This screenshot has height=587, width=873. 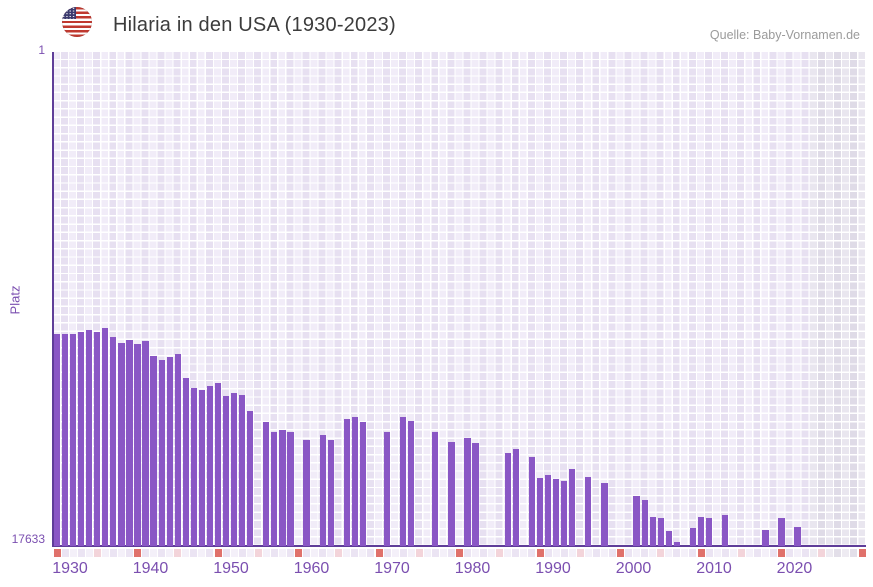 I want to click on bar-1946, so click(x=185, y=461).